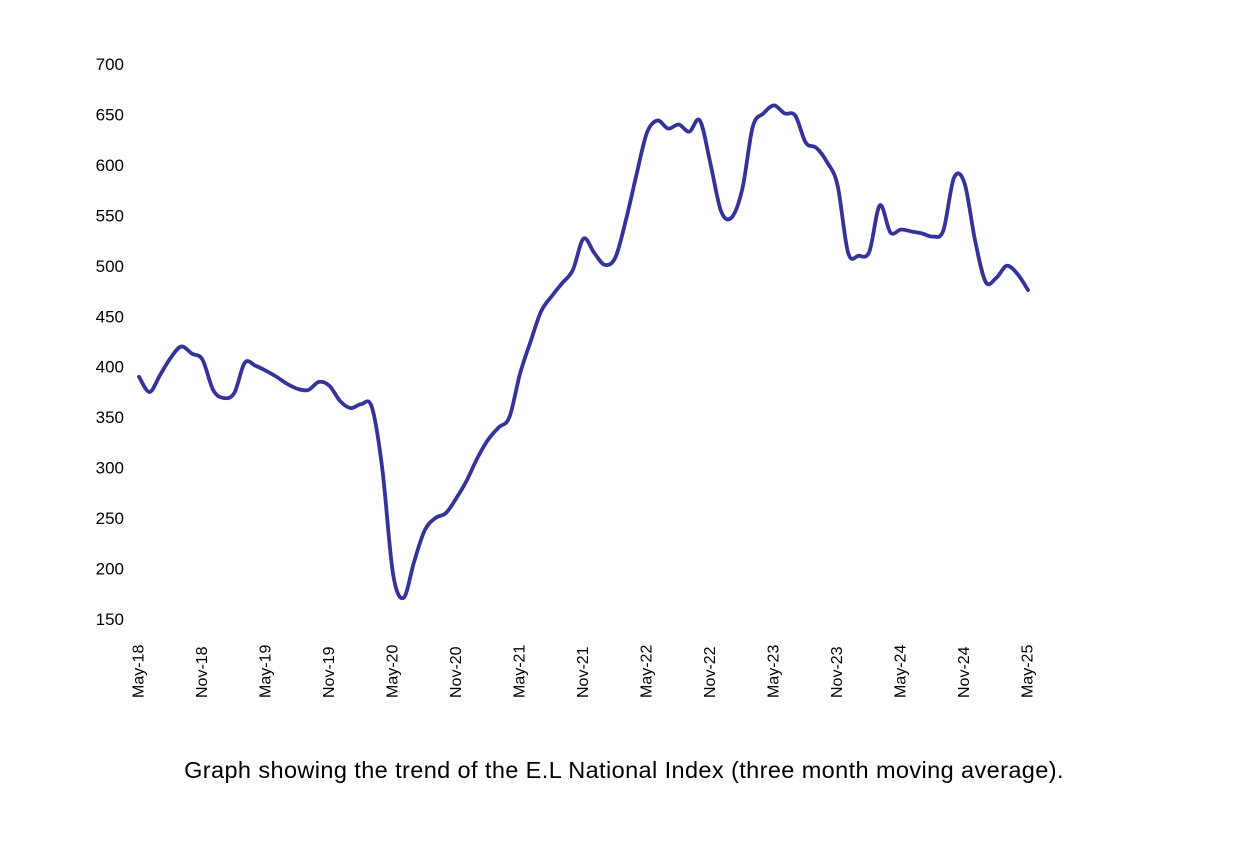 The image size is (1260, 850). What do you see at coordinates (329, 672) in the screenshot?
I see `x-axis-tick-label: Nov-19` at bounding box center [329, 672].